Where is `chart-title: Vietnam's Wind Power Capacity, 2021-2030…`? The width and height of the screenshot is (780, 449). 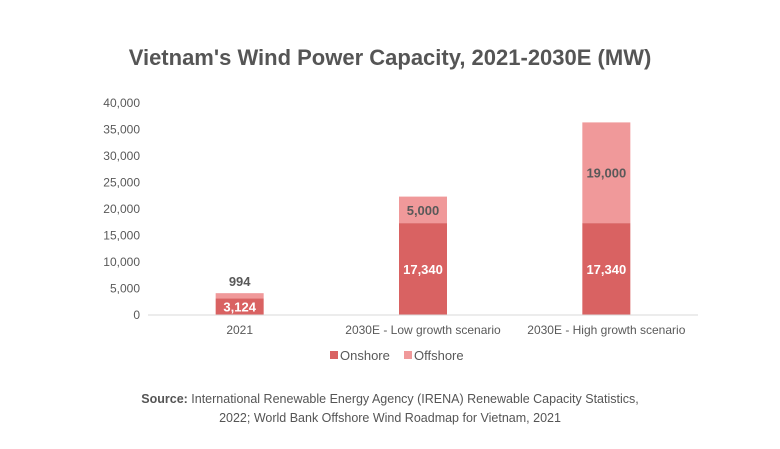
chart-title: Vietnam's Wind Power Capacity, 2021-2030… is located at coordinates (390, 57).